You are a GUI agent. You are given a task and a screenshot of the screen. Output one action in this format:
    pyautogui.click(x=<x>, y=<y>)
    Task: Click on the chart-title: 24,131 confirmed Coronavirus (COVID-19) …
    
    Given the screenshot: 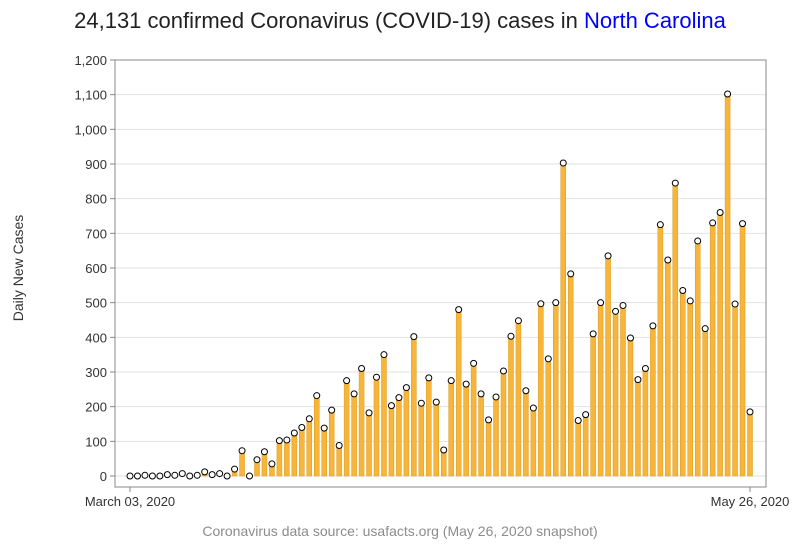 What is the action you would take?
    pyautogui.click(x=400, y=21)
    